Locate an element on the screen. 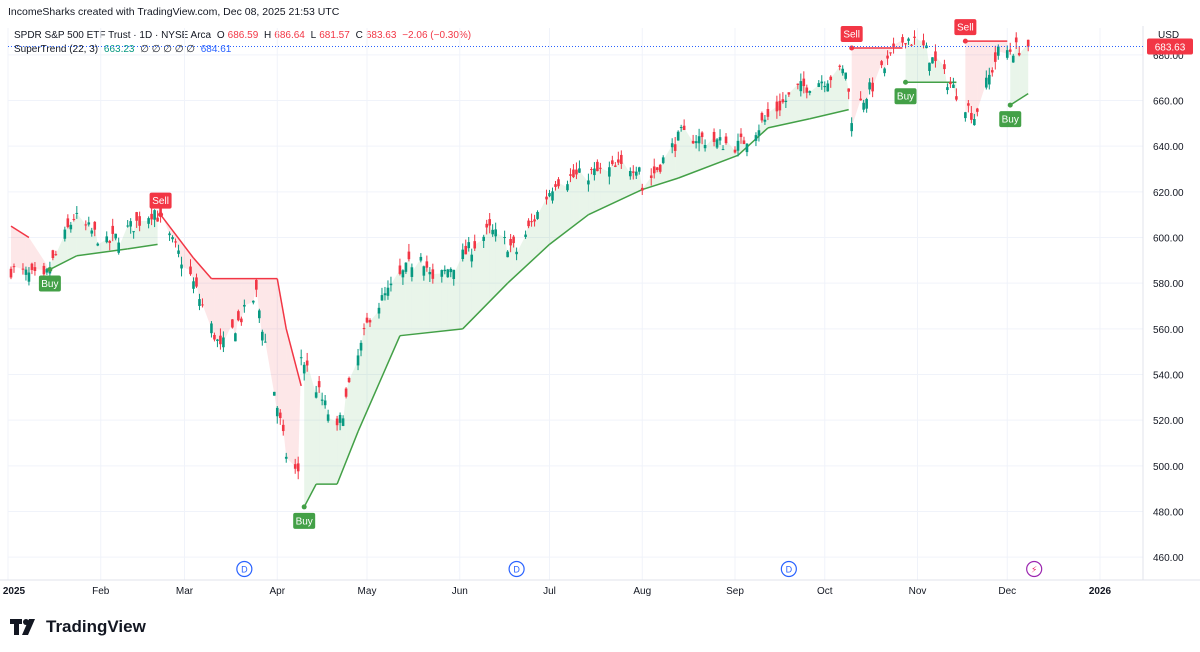 The height and width of the screenshot is (652, 1200). y-tick-label: 480.00 is located at coordinates (1168, 513).